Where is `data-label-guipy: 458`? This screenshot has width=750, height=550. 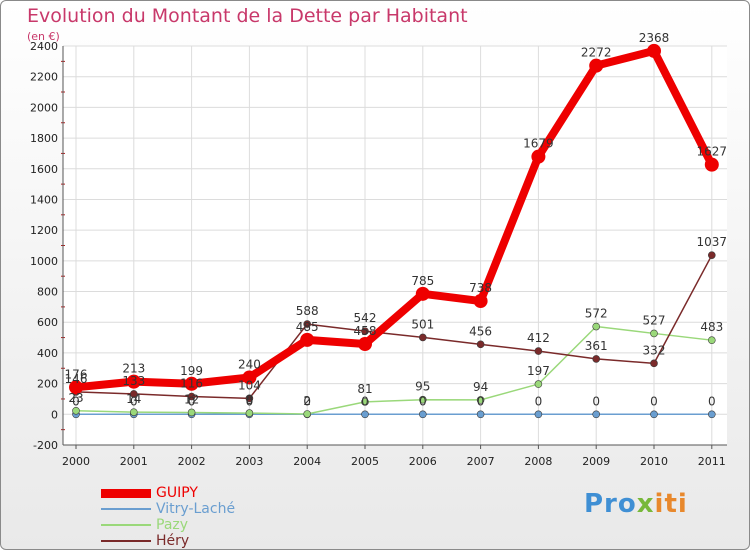 data-label-guipy: 458 is located at coordinates (365, 331).